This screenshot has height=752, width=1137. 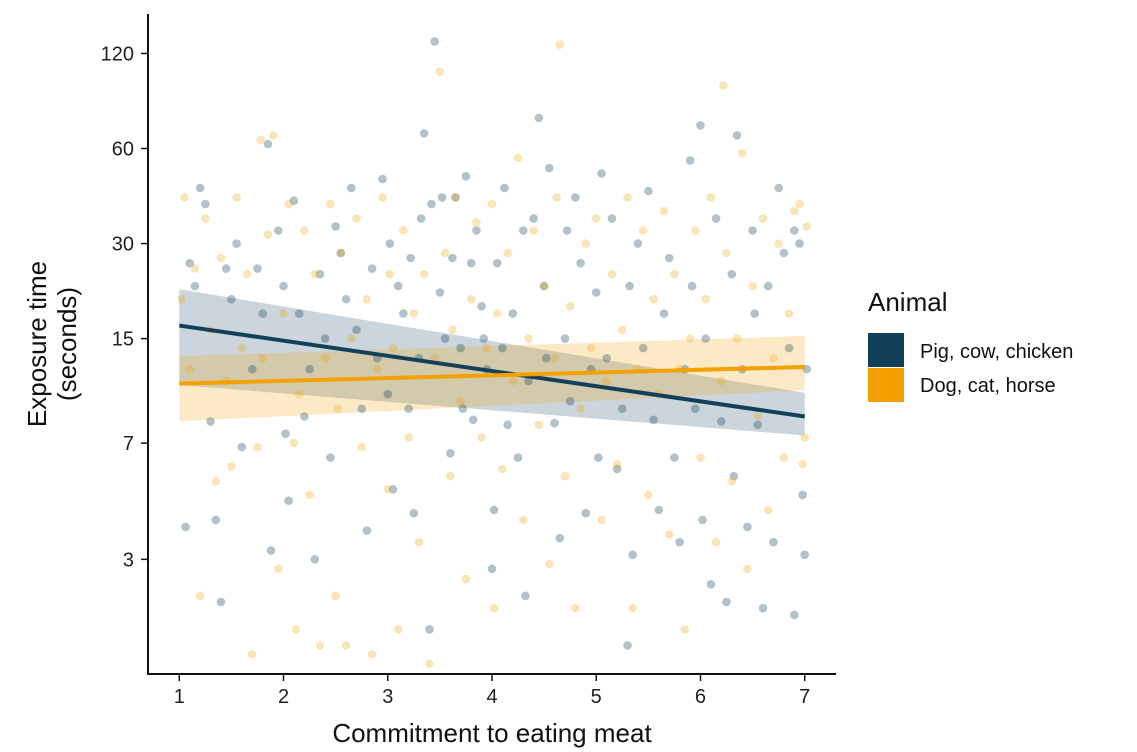 What do you see at coordinates (128, 560) in the screenshot?
I see `y-tick-label: 3` at bounding box center [128, 560].